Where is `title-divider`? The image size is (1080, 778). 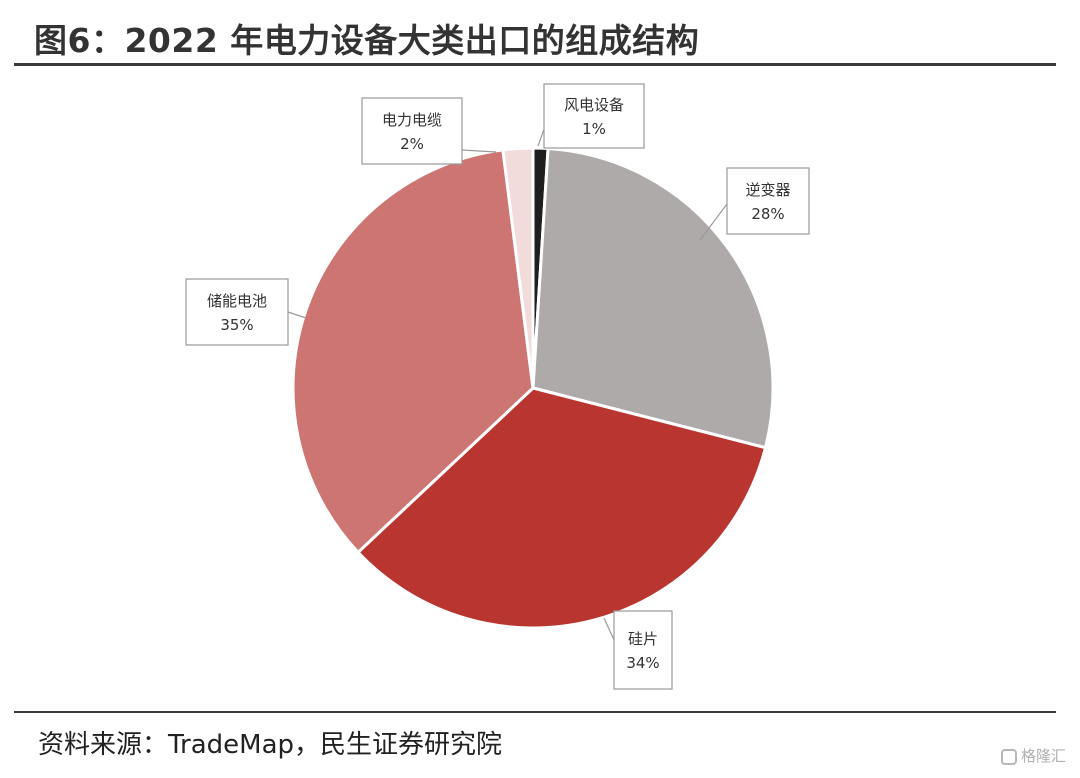 title-divider is located at coordinates (535, 64).